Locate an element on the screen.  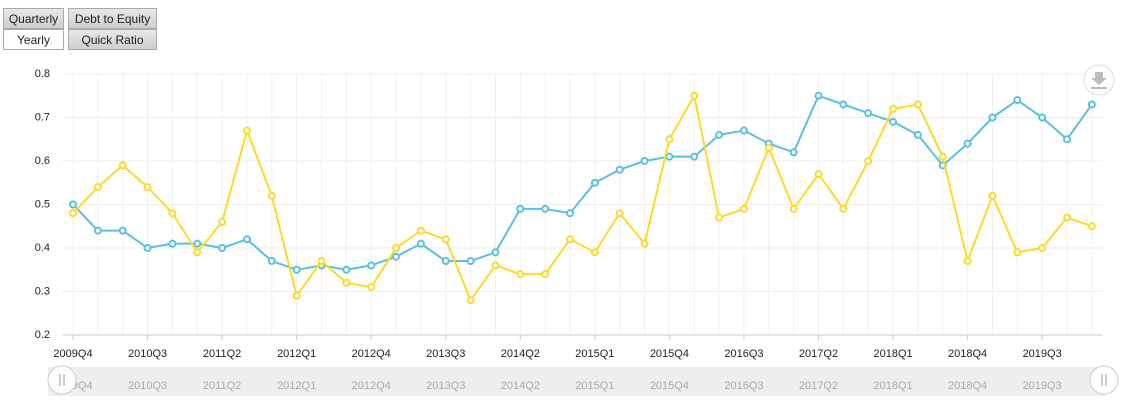
quarterly-button: Quarterly is located at coordinates (33, 18).